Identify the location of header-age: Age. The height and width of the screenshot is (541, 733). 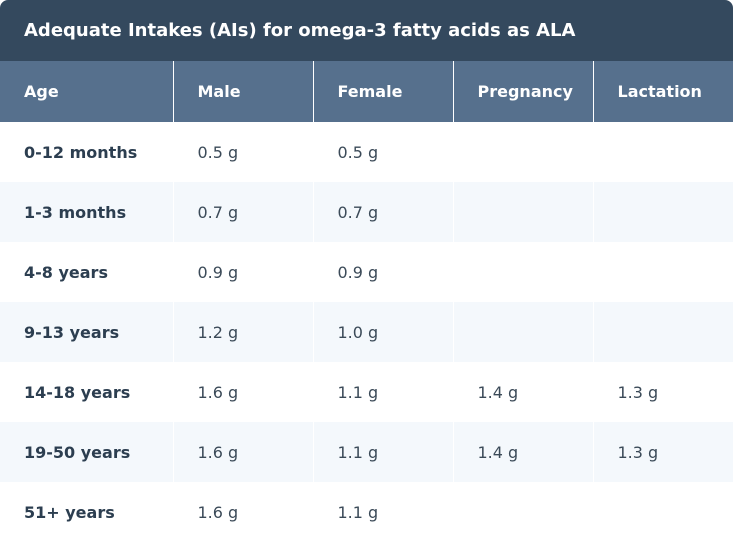
(86, 91).